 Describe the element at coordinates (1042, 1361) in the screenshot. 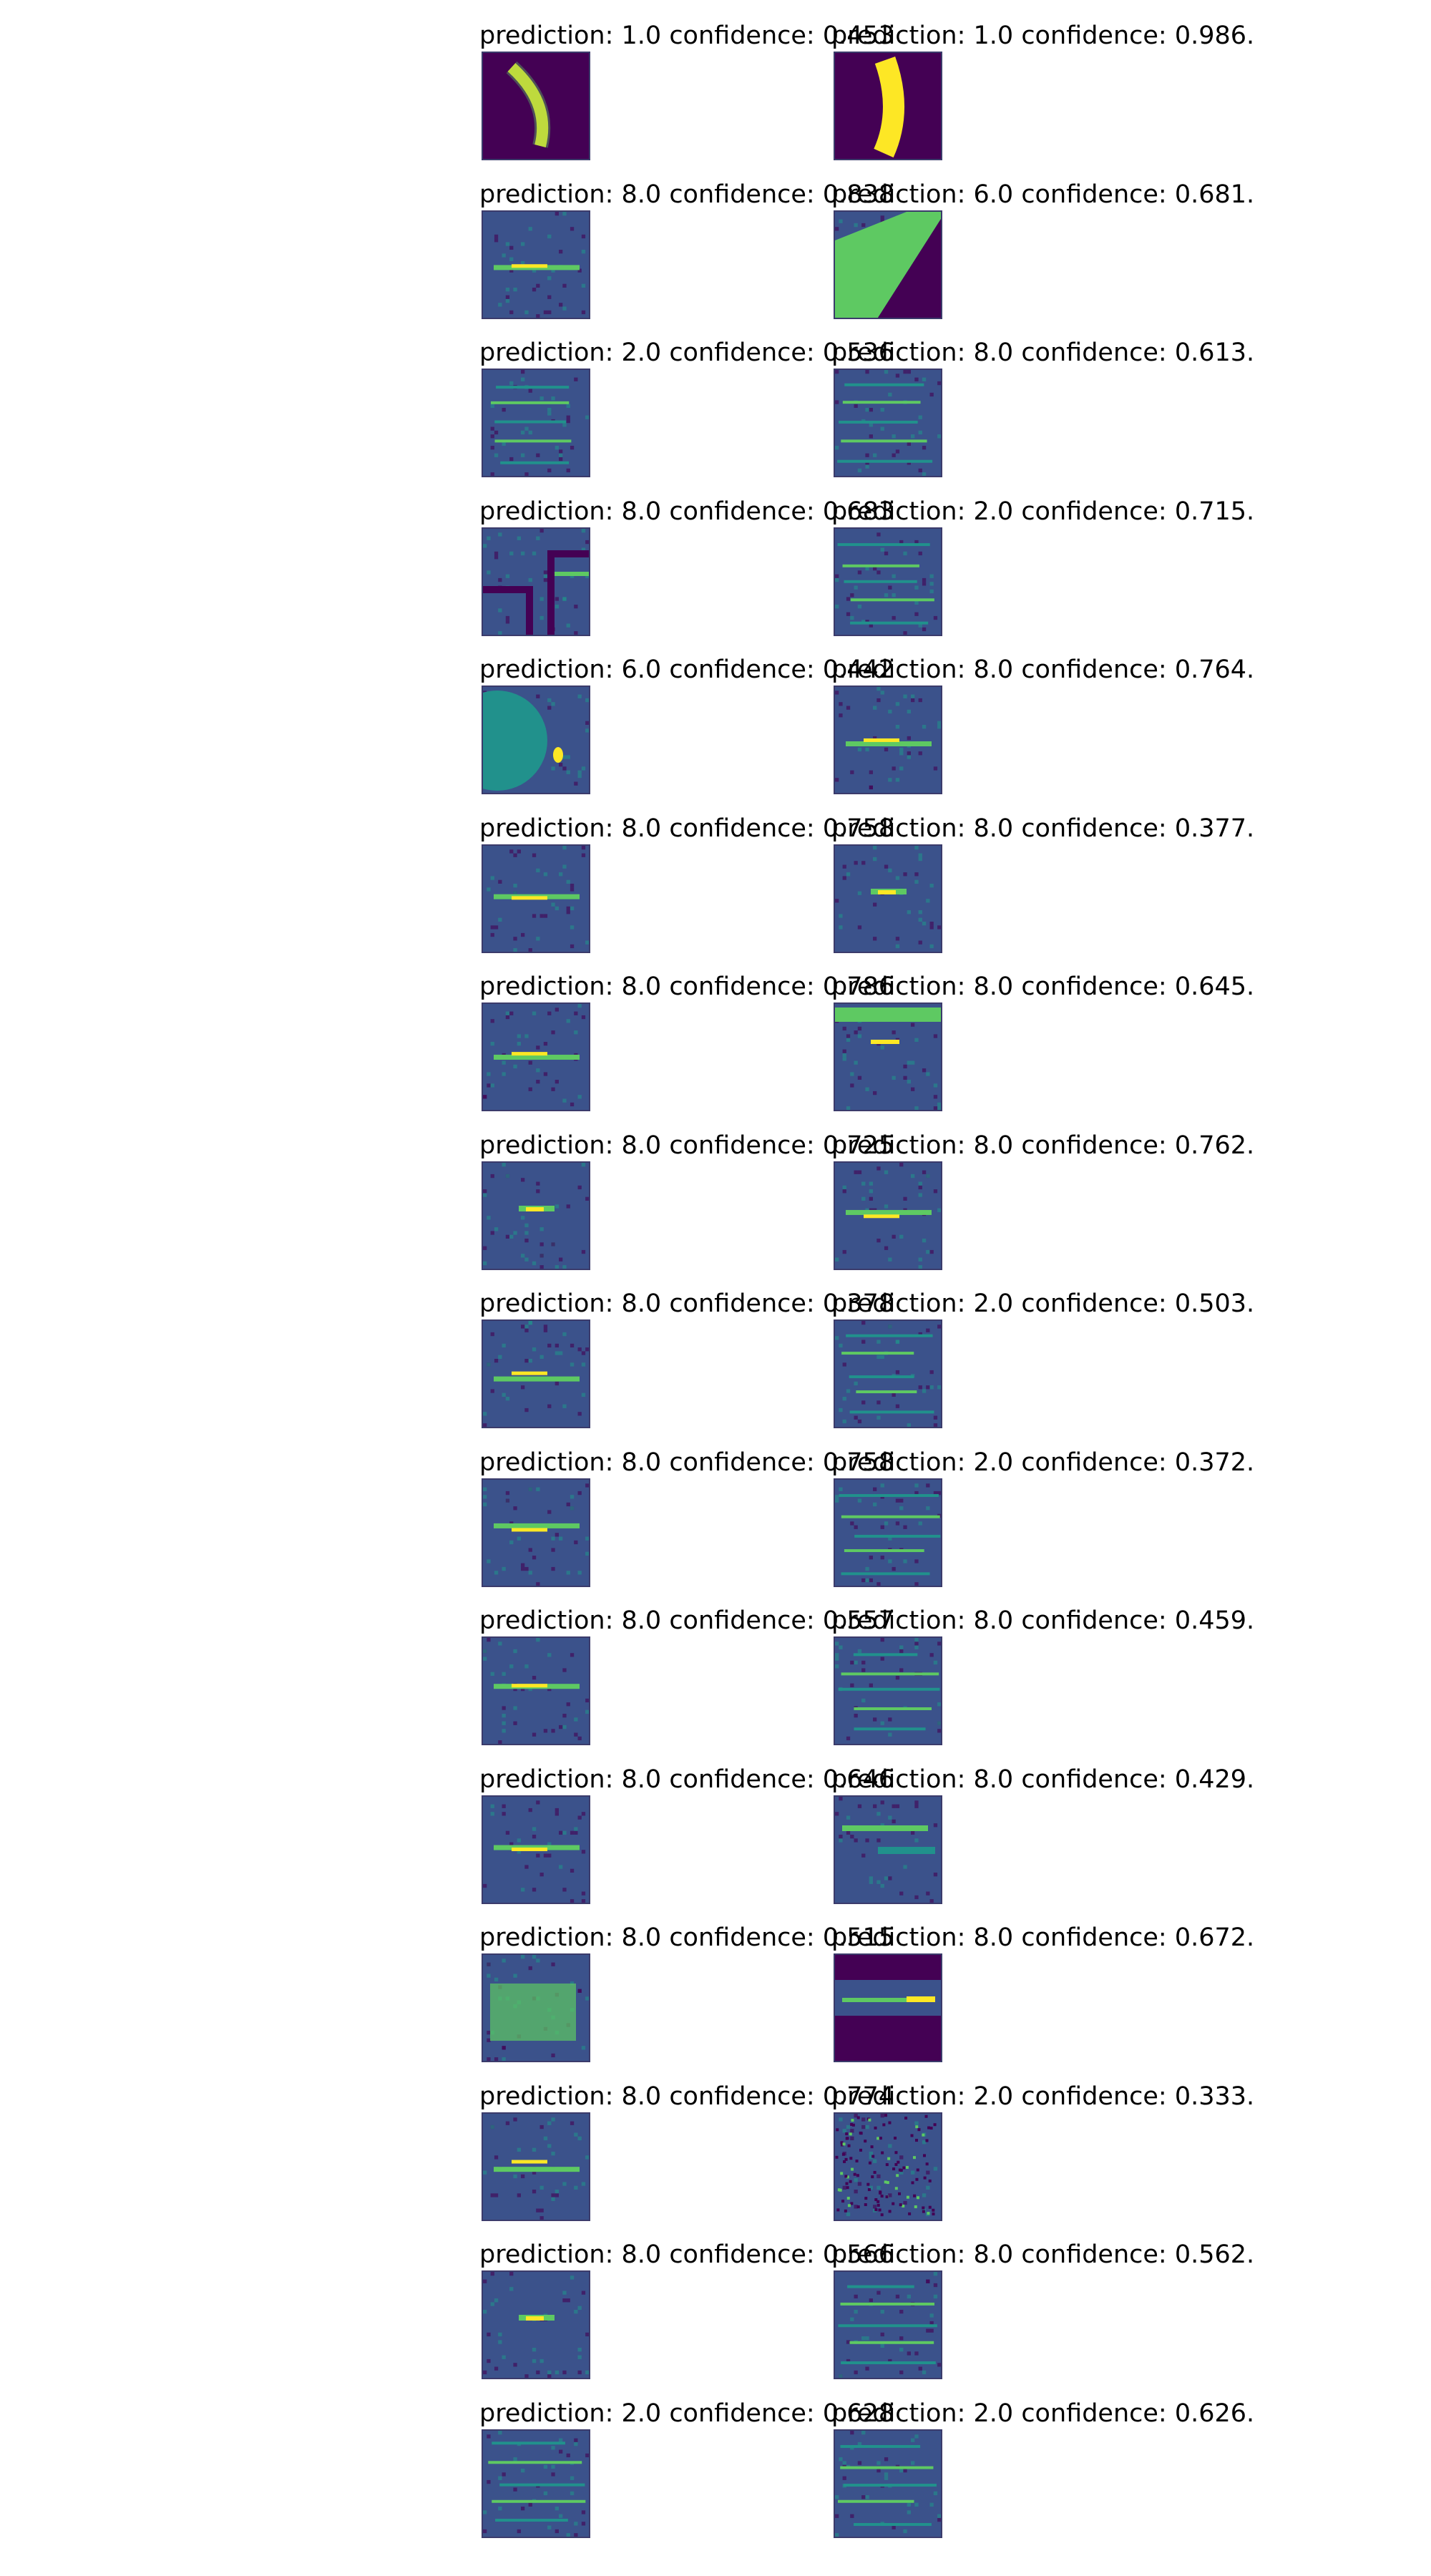

I see `prediction-cell: prediction: 2.0 confidence: 0.503.` at that location.